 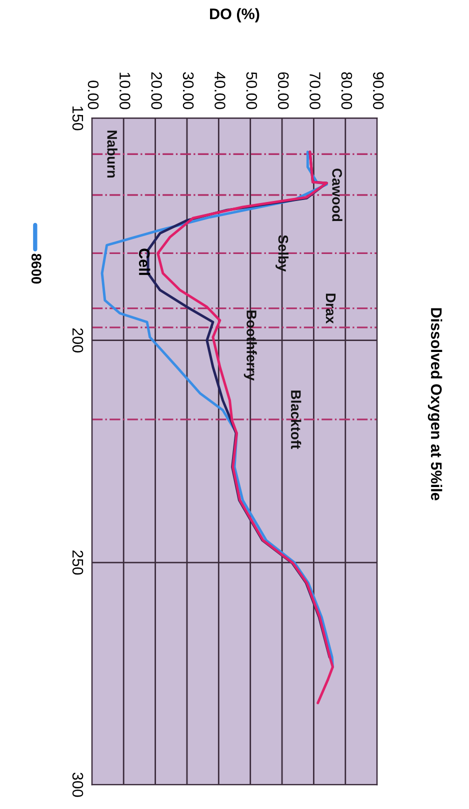 What do you see at coordinates (252, 91) in the screenshot?
I see `x-tick-label: 50.00` at bounding box center [252, 91].